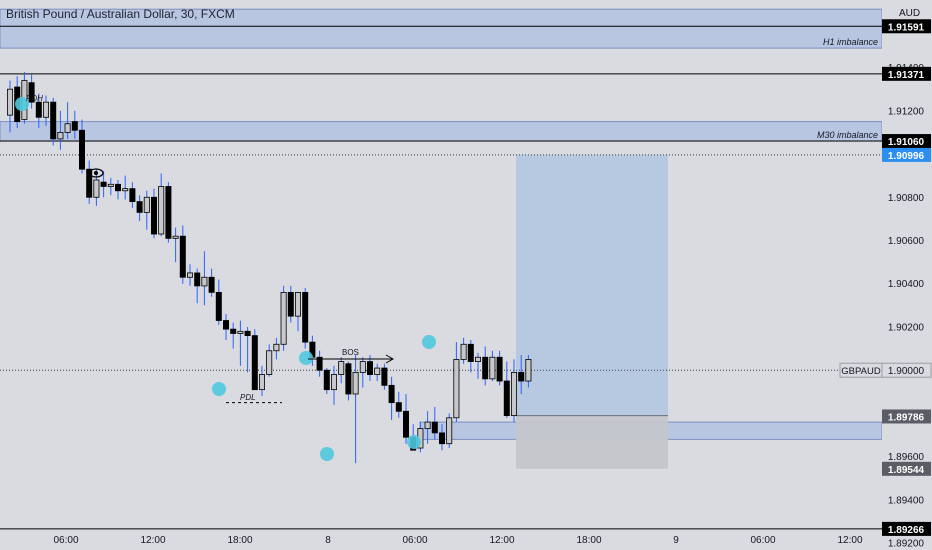 Image resolution: width=932 pixels, height=550 pixels. I want to click on bos-label: BOS, so click(350, 352).